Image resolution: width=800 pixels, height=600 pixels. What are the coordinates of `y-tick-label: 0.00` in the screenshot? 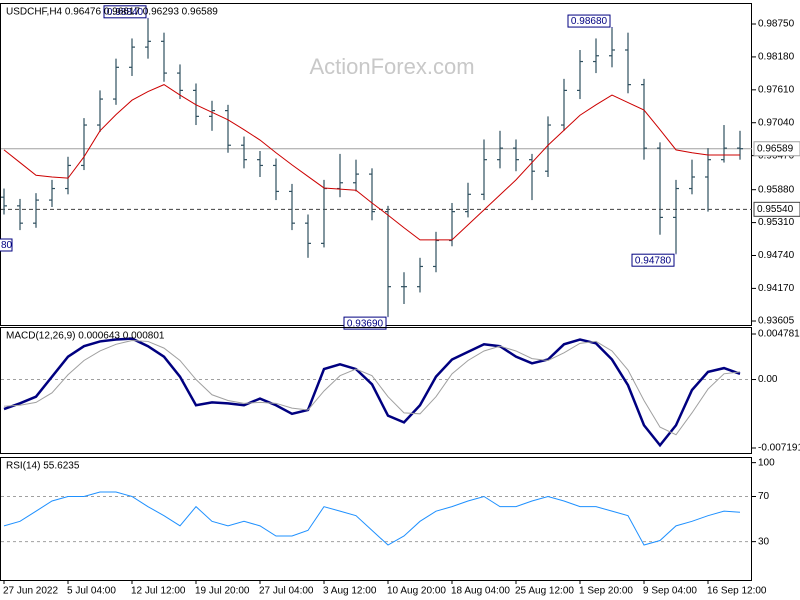 It's located at (768, 379).